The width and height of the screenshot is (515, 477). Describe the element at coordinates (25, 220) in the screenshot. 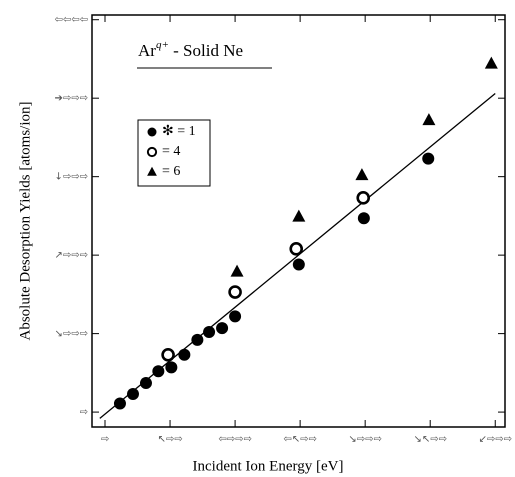

I see `y-axis-label: Absolute Desorption Yields [atoms/ion]` at that location.